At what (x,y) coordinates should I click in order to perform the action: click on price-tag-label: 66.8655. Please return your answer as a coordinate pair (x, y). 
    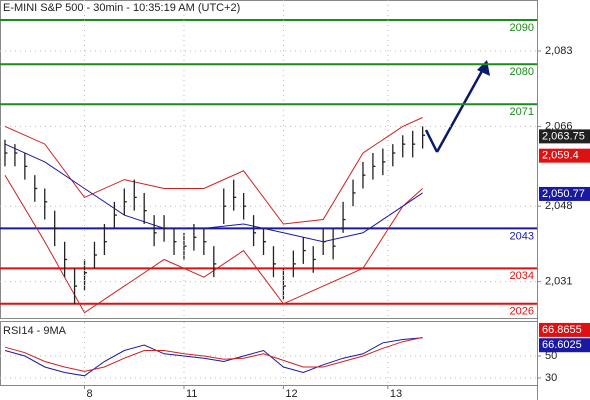
    Looking at the image, I should click on (562, 330).